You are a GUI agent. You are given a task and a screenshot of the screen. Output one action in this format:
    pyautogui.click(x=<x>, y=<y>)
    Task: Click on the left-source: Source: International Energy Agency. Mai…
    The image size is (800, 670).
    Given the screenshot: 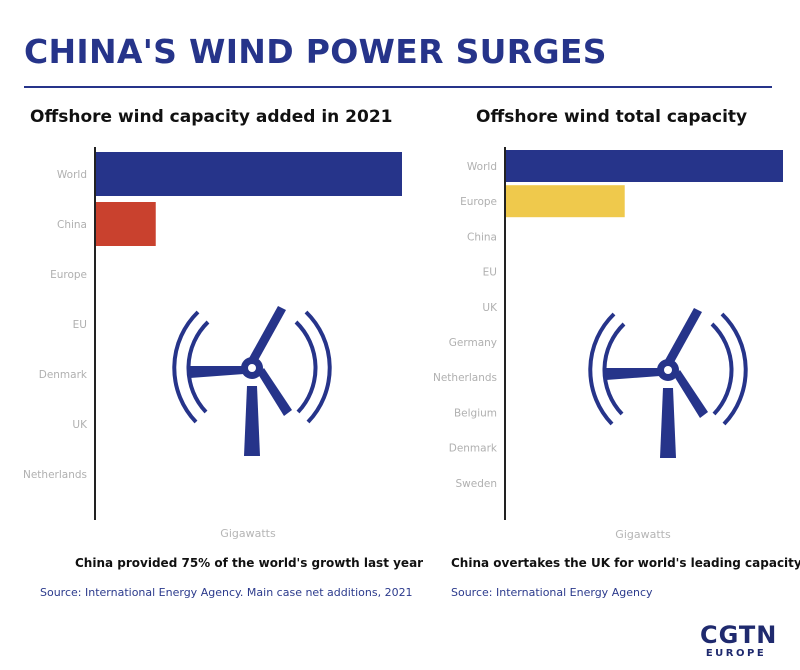 What is the action you would take?
    pyautogui.click(x=226, y=592)
    